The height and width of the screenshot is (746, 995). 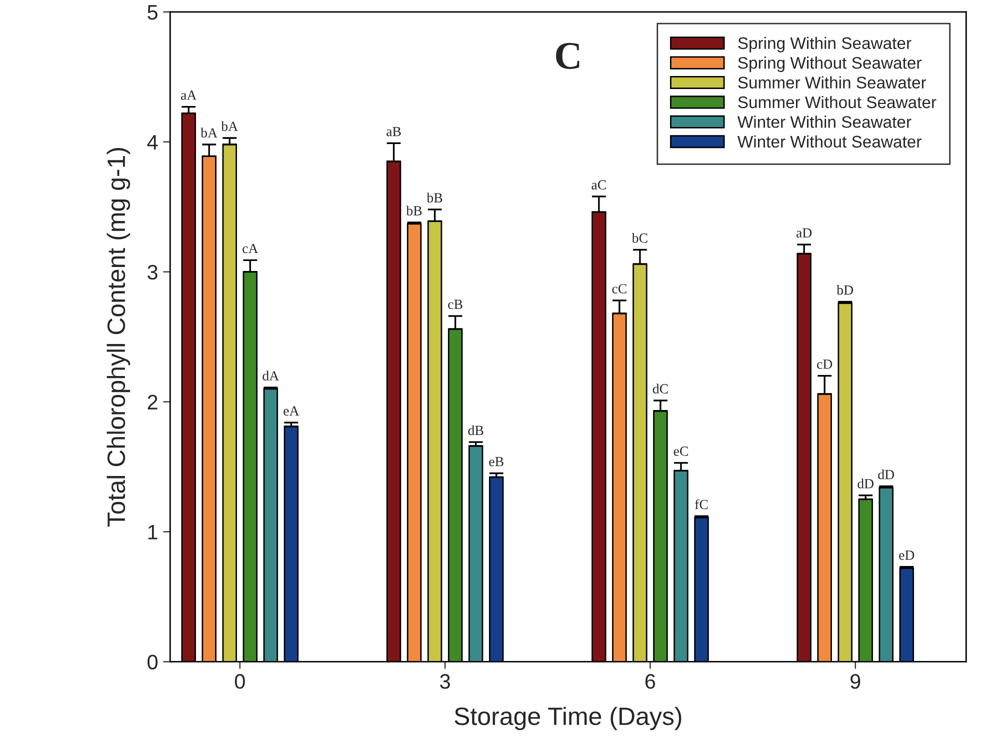 I want to click on data-label: aC, so click(x=599, y=185).